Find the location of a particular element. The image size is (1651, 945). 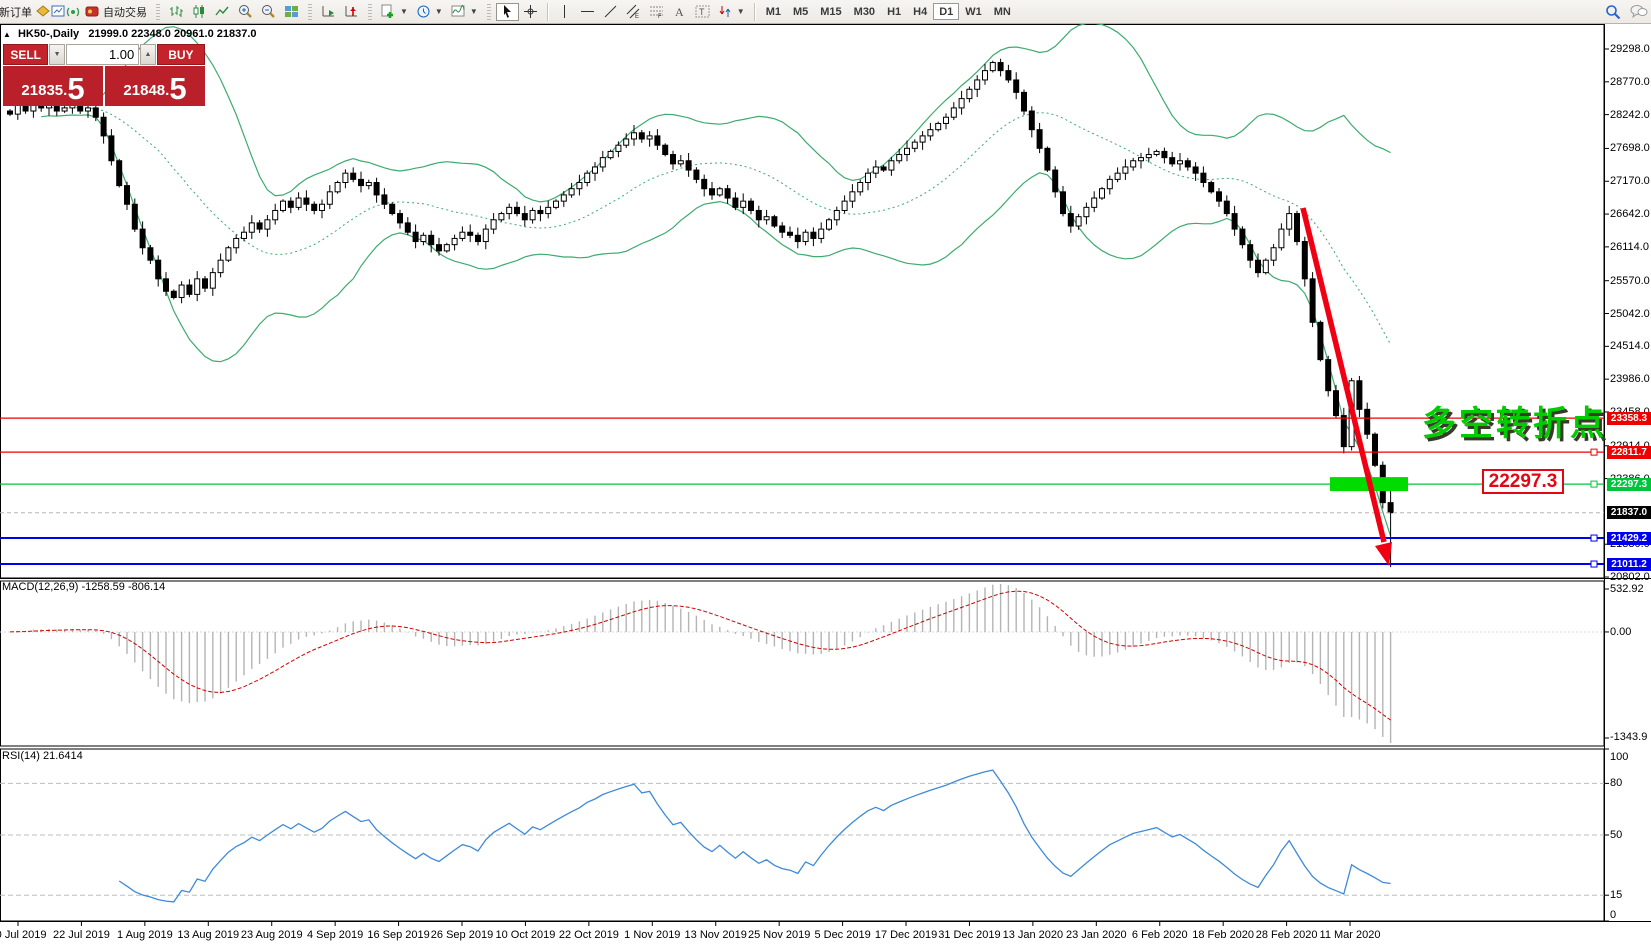

zoom-out-button is located at coordinates (268, 12).